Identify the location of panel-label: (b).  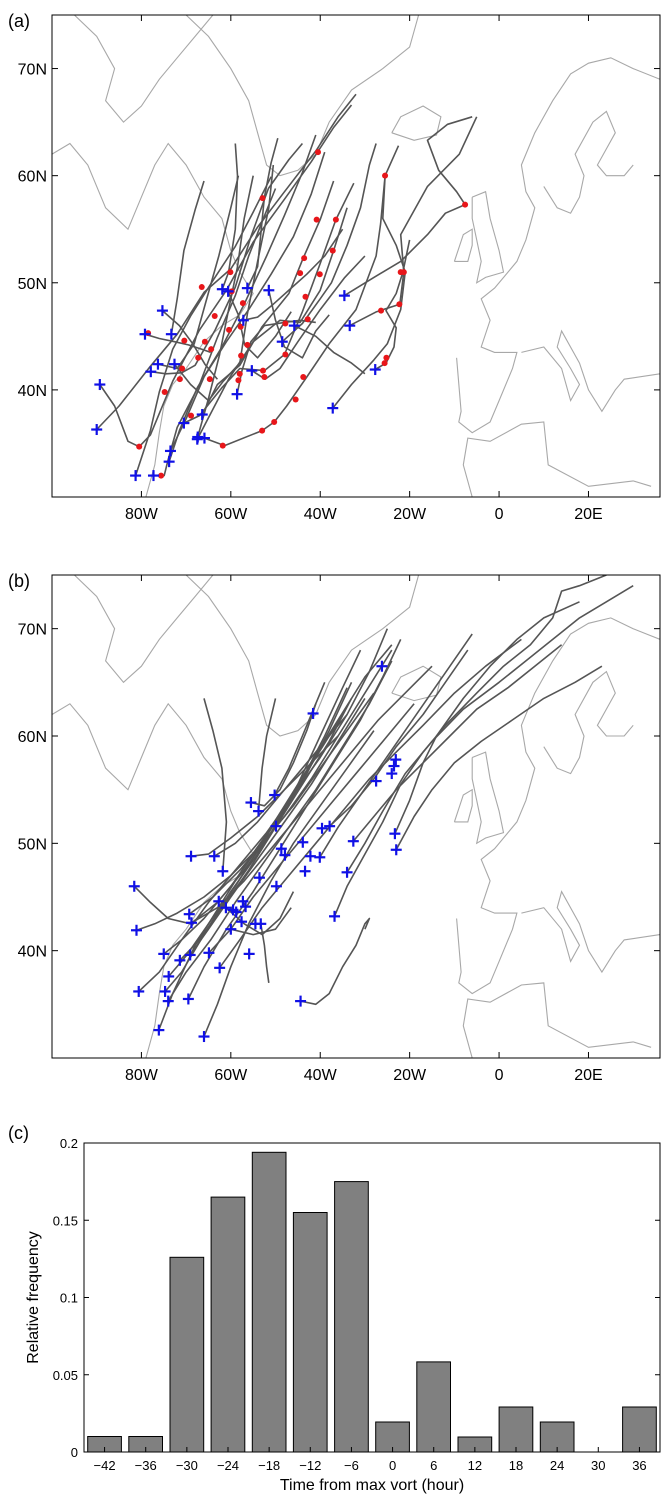
(19, 581).